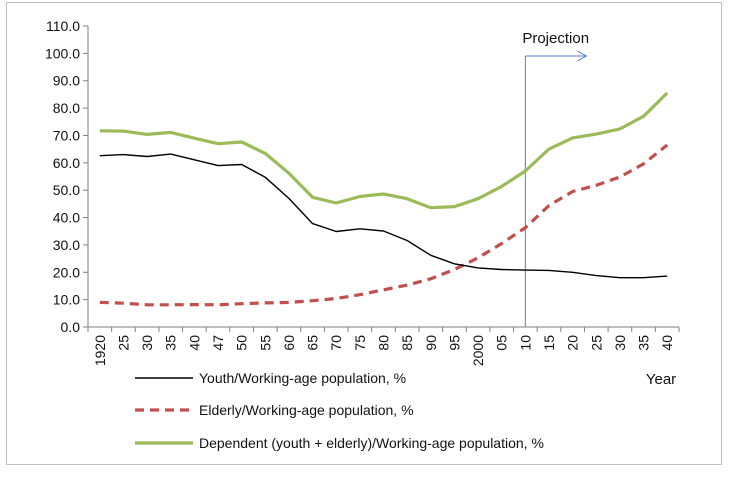  Describe the element at coordinates (100, 350) in the screenshot. I see `x-tick-label: 1920` at that location.